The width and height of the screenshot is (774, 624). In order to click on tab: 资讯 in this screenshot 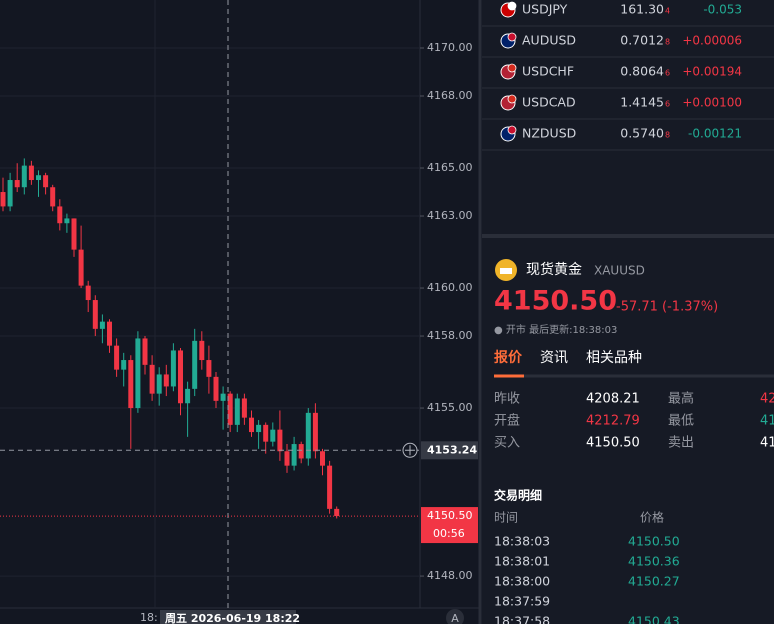, I will do `click(554, 358)`.